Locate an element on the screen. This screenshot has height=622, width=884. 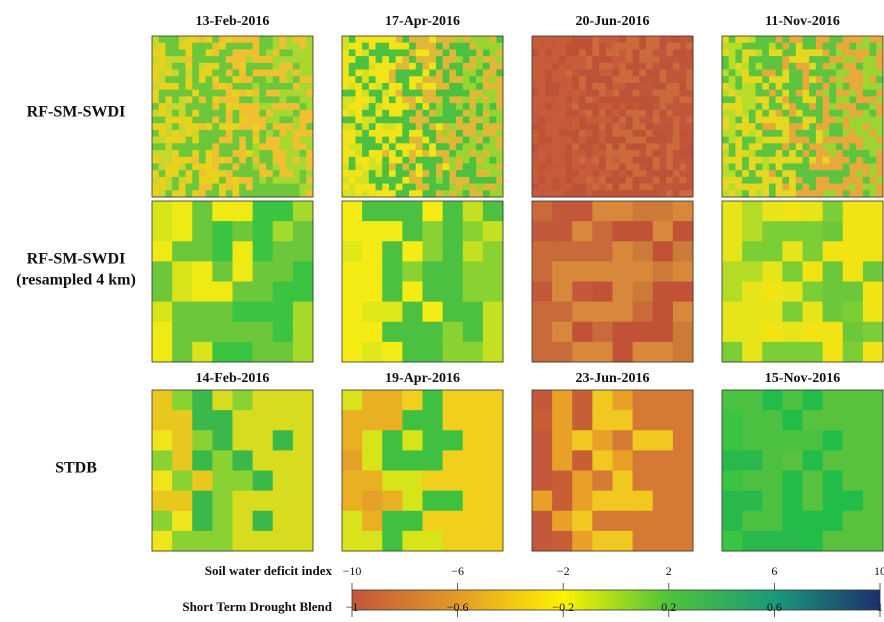
tick-label: 6 is located at coordinates (774, 571).